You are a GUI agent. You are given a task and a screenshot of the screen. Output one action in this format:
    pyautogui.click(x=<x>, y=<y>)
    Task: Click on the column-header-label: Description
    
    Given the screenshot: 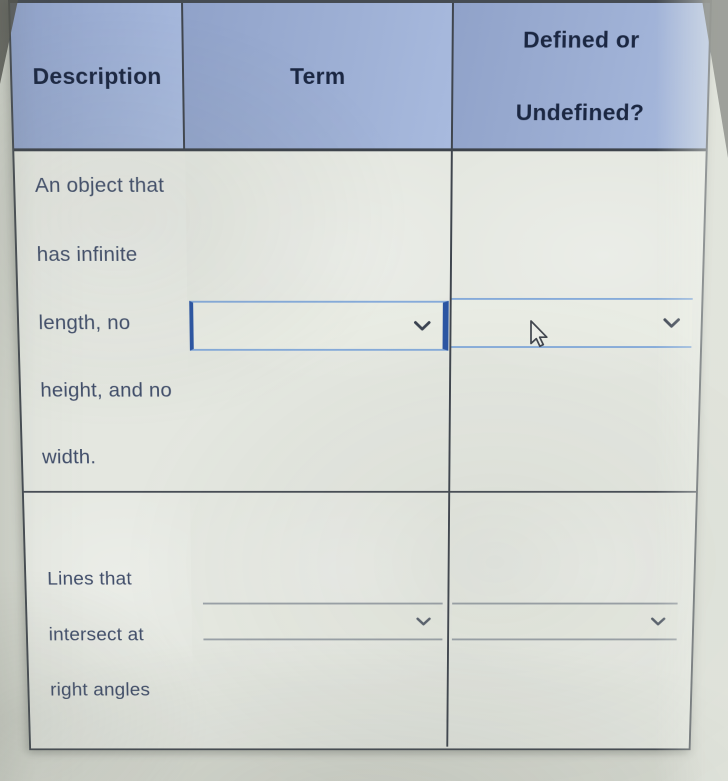 What is the action you would take?
    pyautogui.click(x=97, y=76)
    